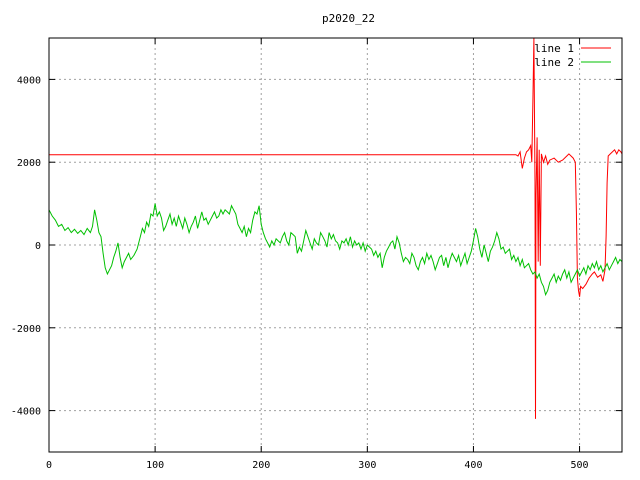 This screenshot has height=480, width=640. Describe the element at coordinates (38, 246) in the screenshot. I see `y-tick-label: 0` at that location.